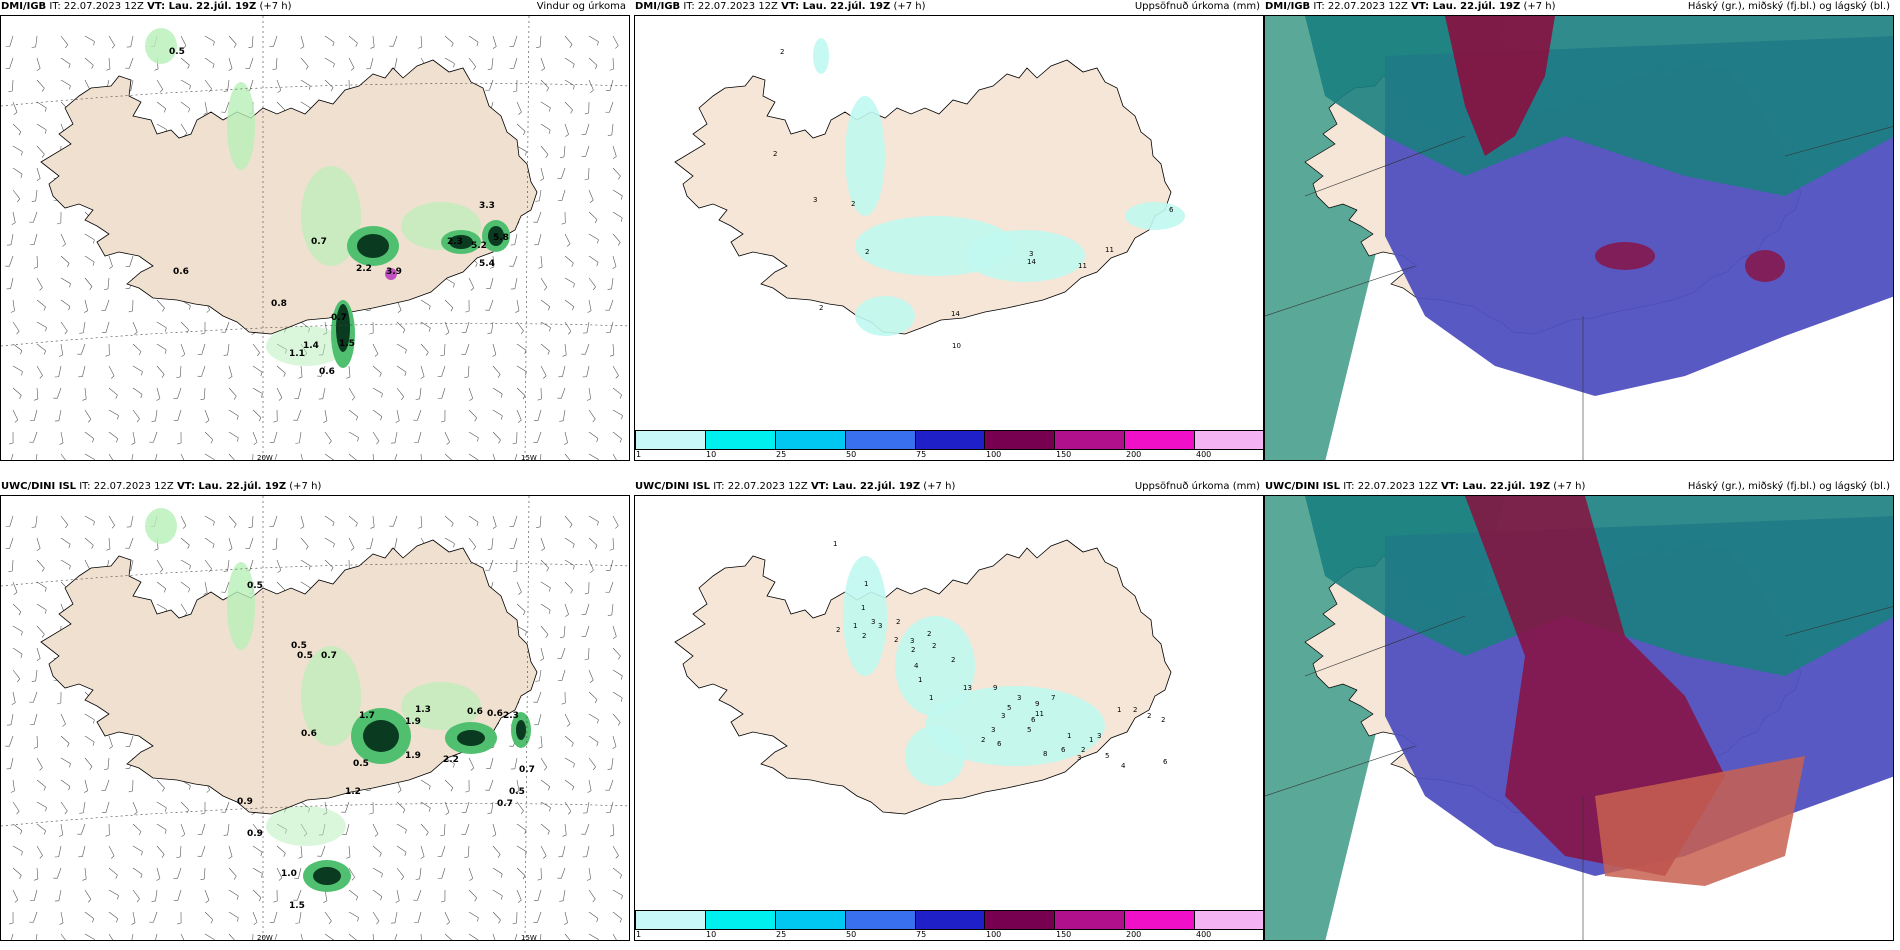 Image resolution: width=1900 pixels, height=950 pixels. Describe the element at coordinates (1165, 762) in the screenshot. I see `accum-value-label: 6` at that location.